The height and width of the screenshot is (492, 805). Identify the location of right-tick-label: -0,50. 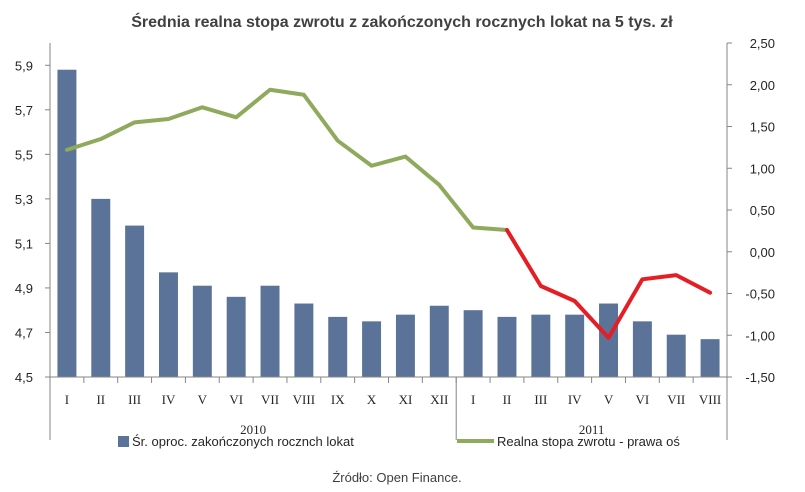
(760, 294).